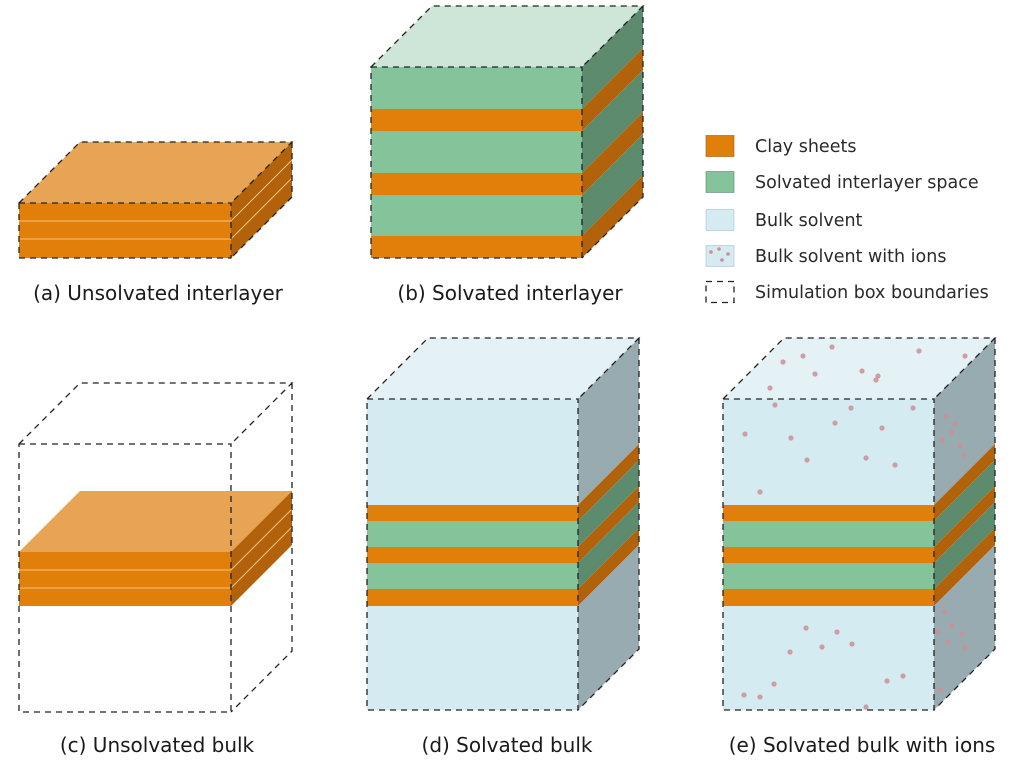  Describe the element at coordinates (510, 293) in the screenshot. I see `caption-b: (b) Solvated interlayer` at that location.